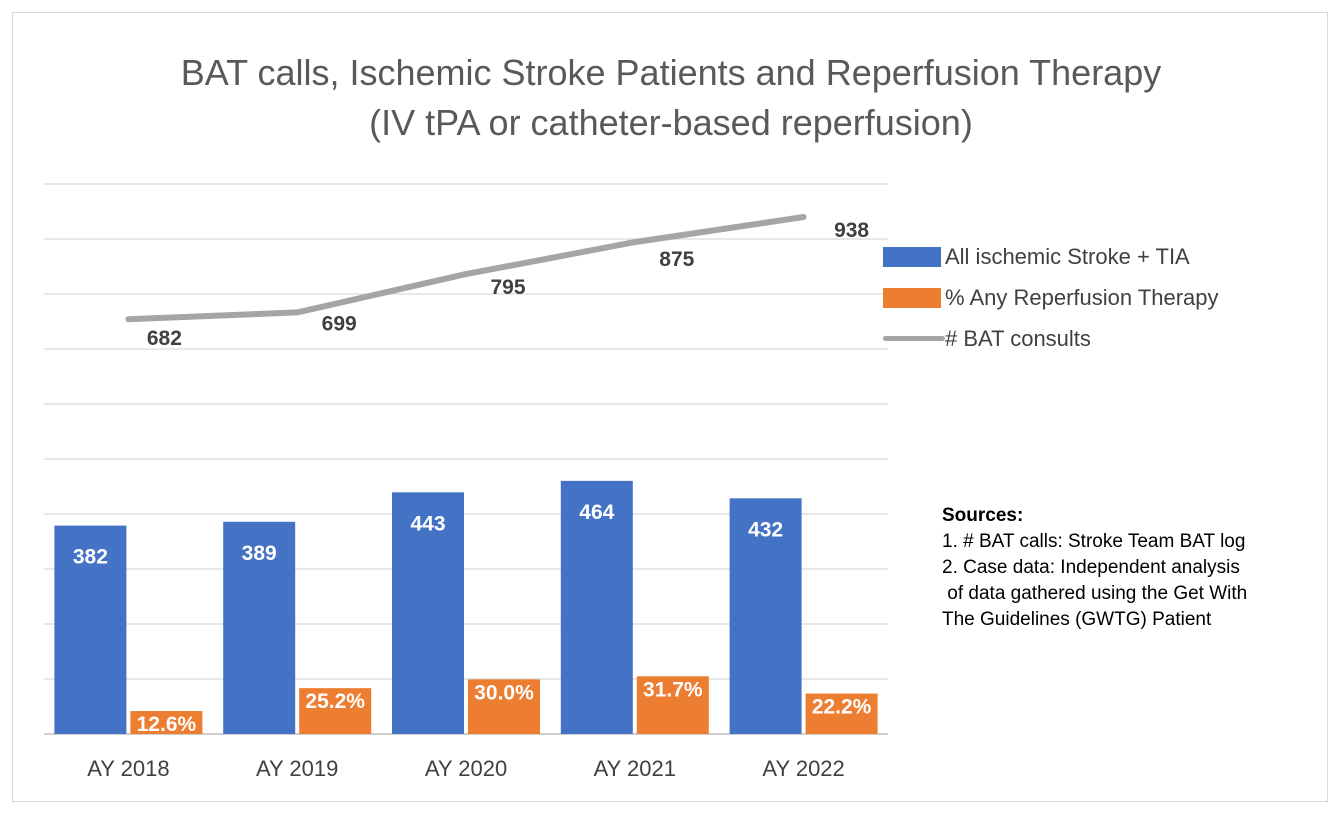 Image resolution: width=1342 pixels, height=816 pixels. What do you see at coordinates (671, 122) in the screenshot?
I see `title-line-2: (IV tPA or catheter-based reperfusion)` at bounding box center [671, 122].